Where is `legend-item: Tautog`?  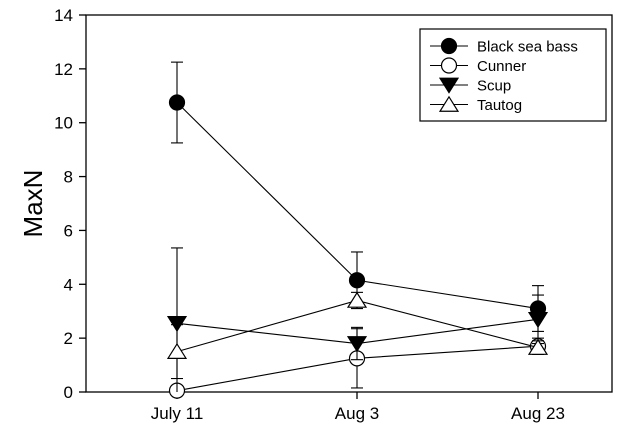
legend-item: Tautog is located at coordinates (476, 104).